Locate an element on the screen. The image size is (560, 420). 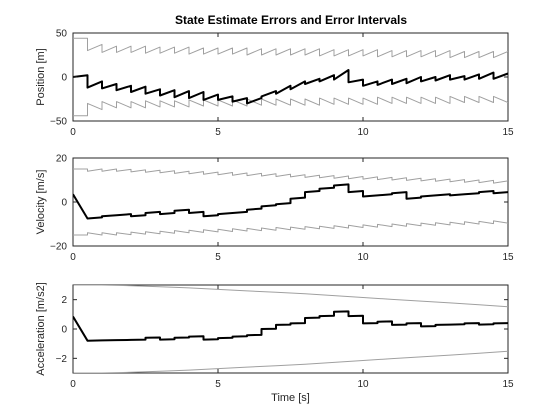
y-axis-label-1: Position [m] is located at coordinates (41, 76).